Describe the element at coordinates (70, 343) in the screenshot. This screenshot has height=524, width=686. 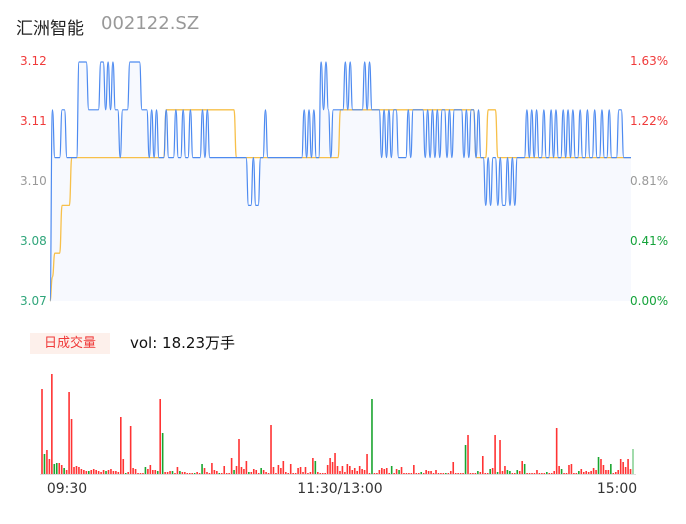
I see `volume-tab: 日成交量` at that location.